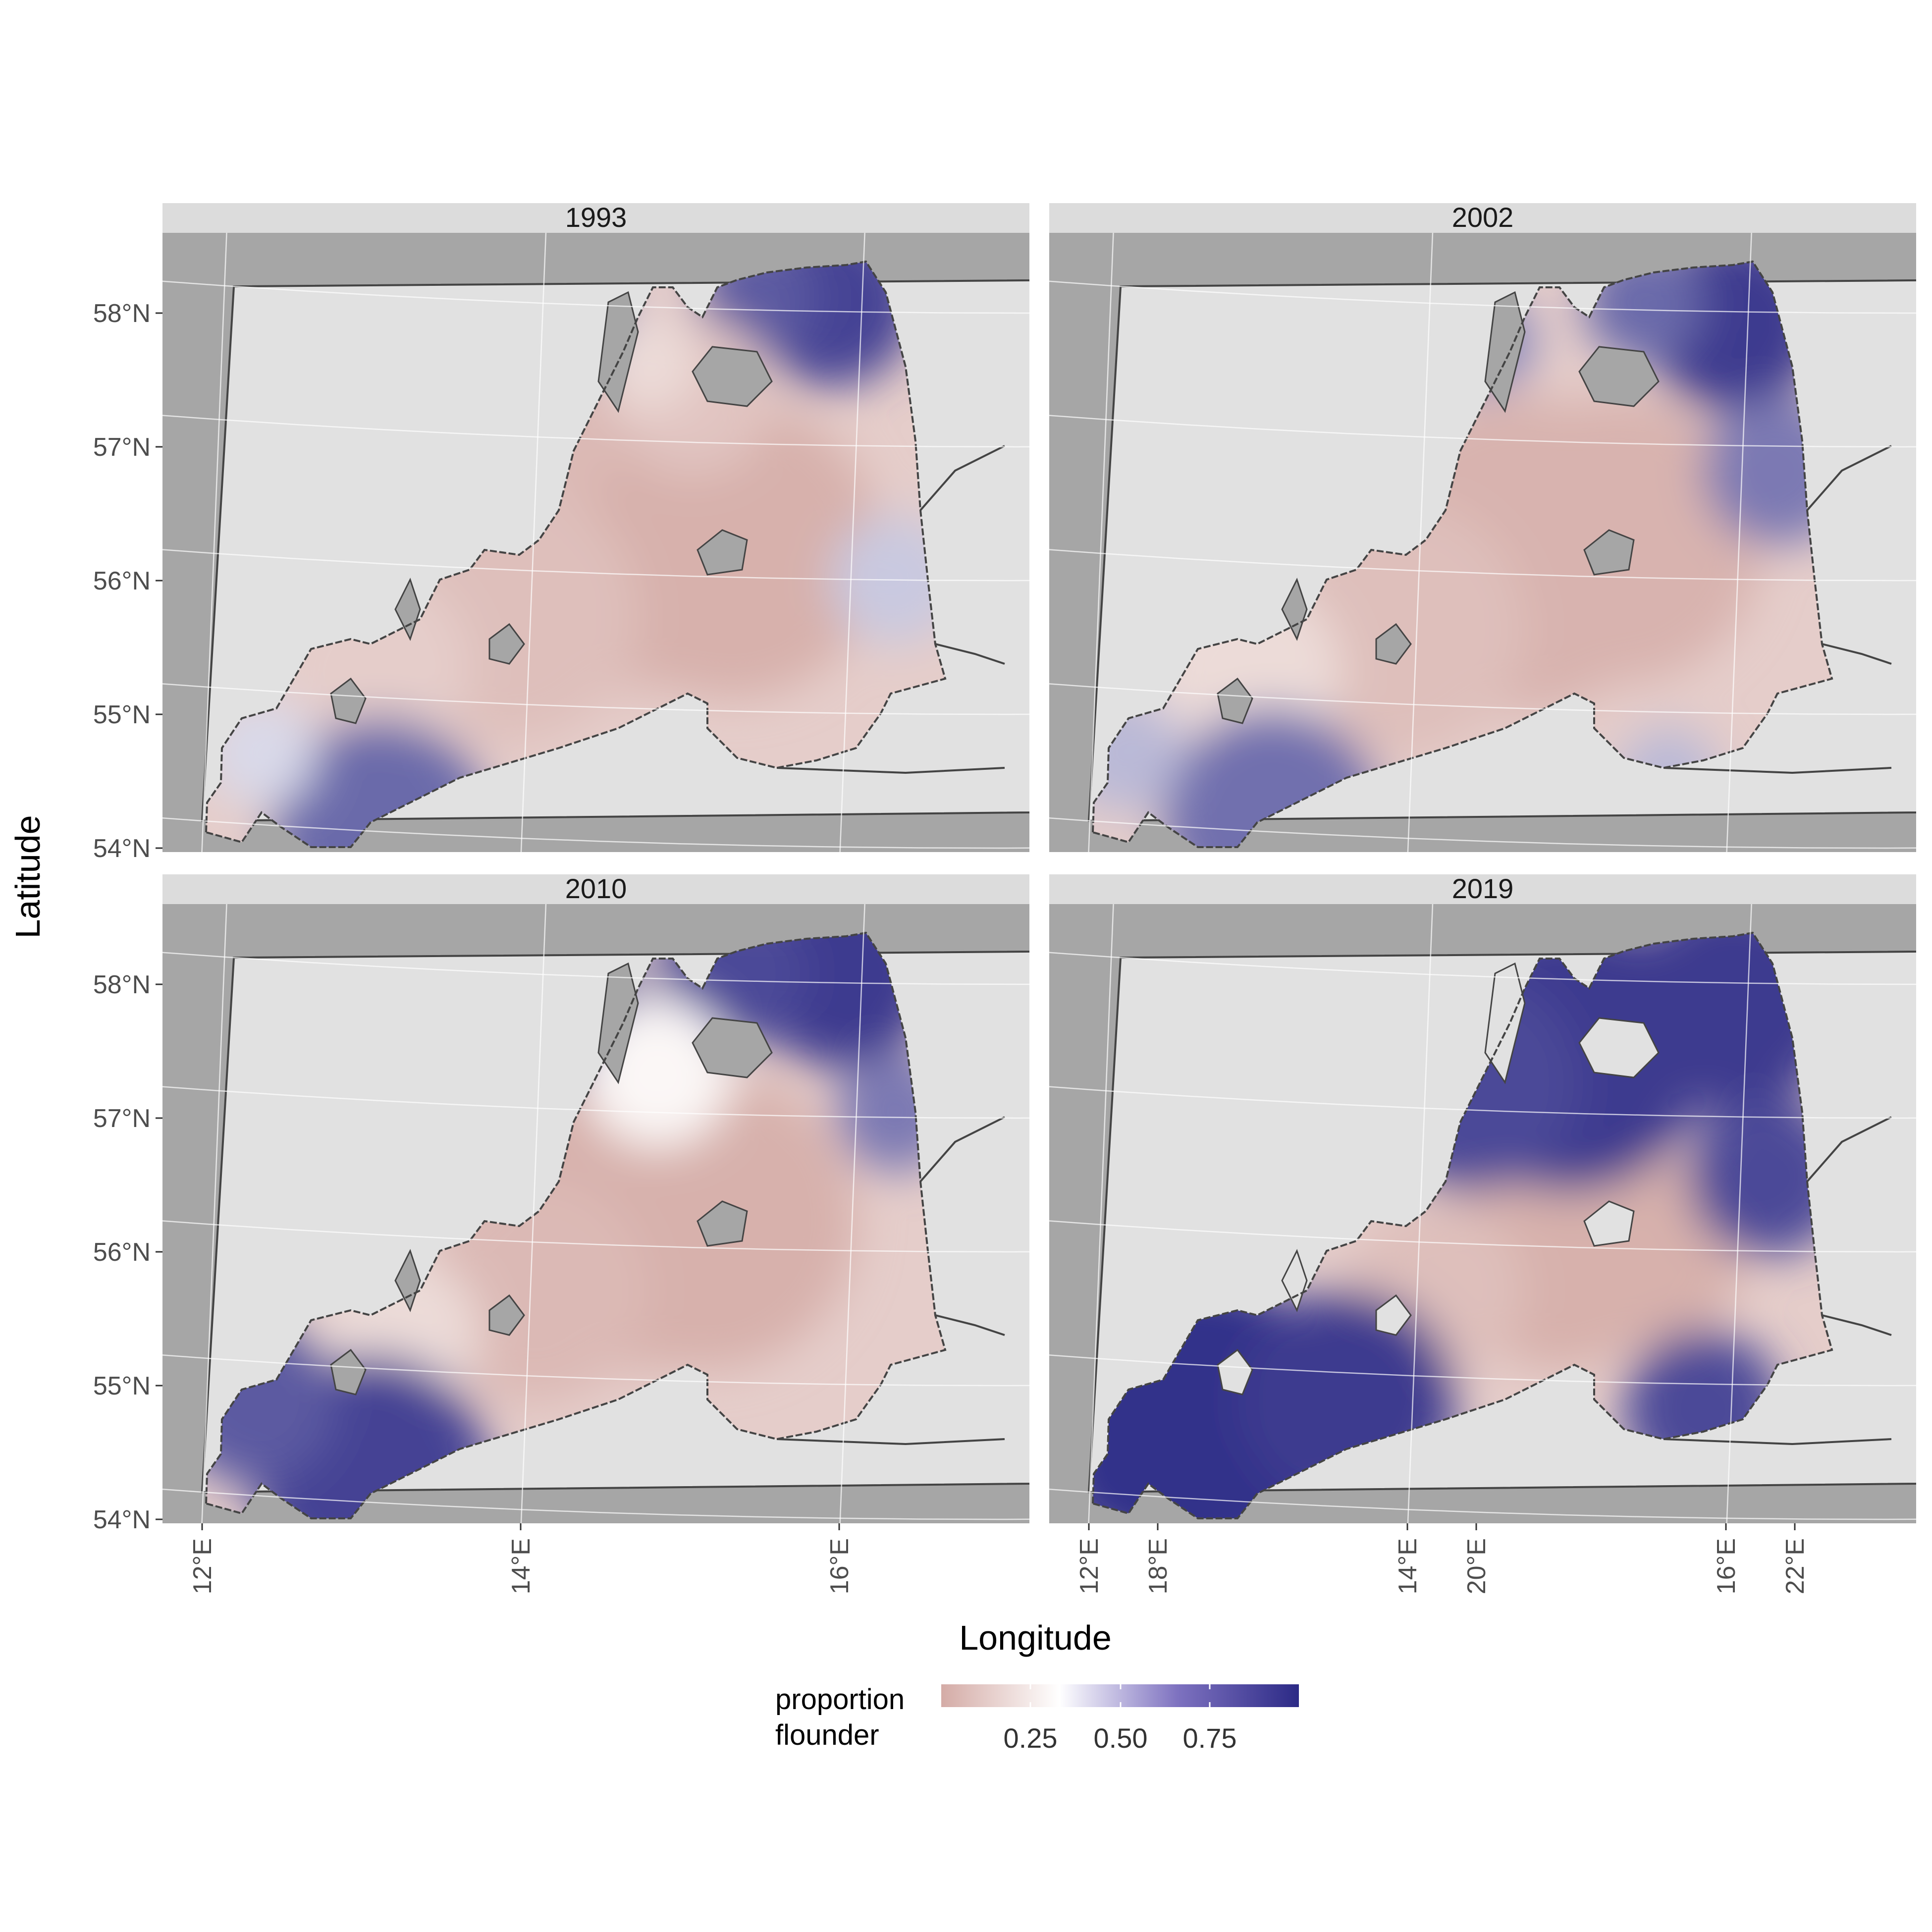  I want to click on panel-title: 2010, so click(596, 888).